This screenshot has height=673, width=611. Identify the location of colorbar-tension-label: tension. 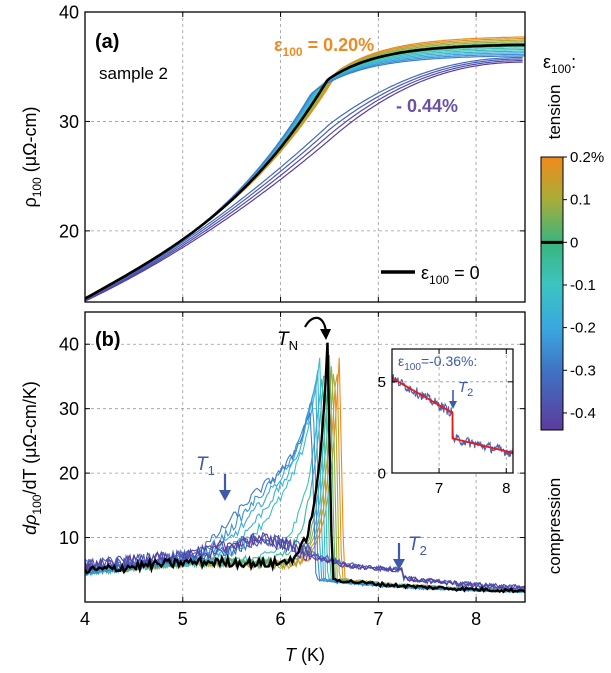
(554, 112).